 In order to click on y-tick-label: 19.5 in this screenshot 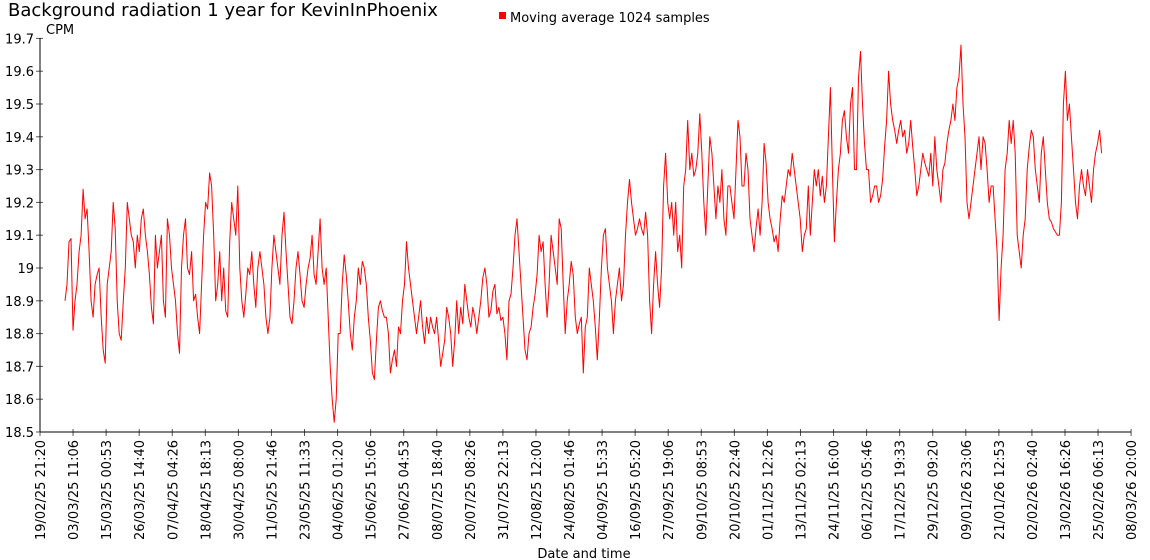, I will do `click(19, 105)`.